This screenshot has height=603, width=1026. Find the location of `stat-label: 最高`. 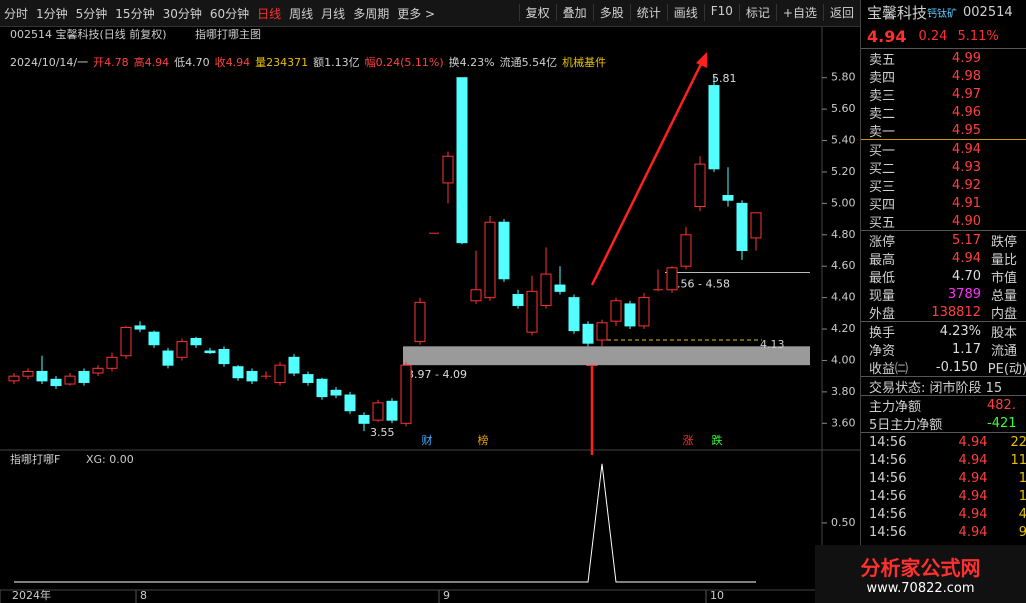

stat-label: 最高 is located at coordinates (882, 260).